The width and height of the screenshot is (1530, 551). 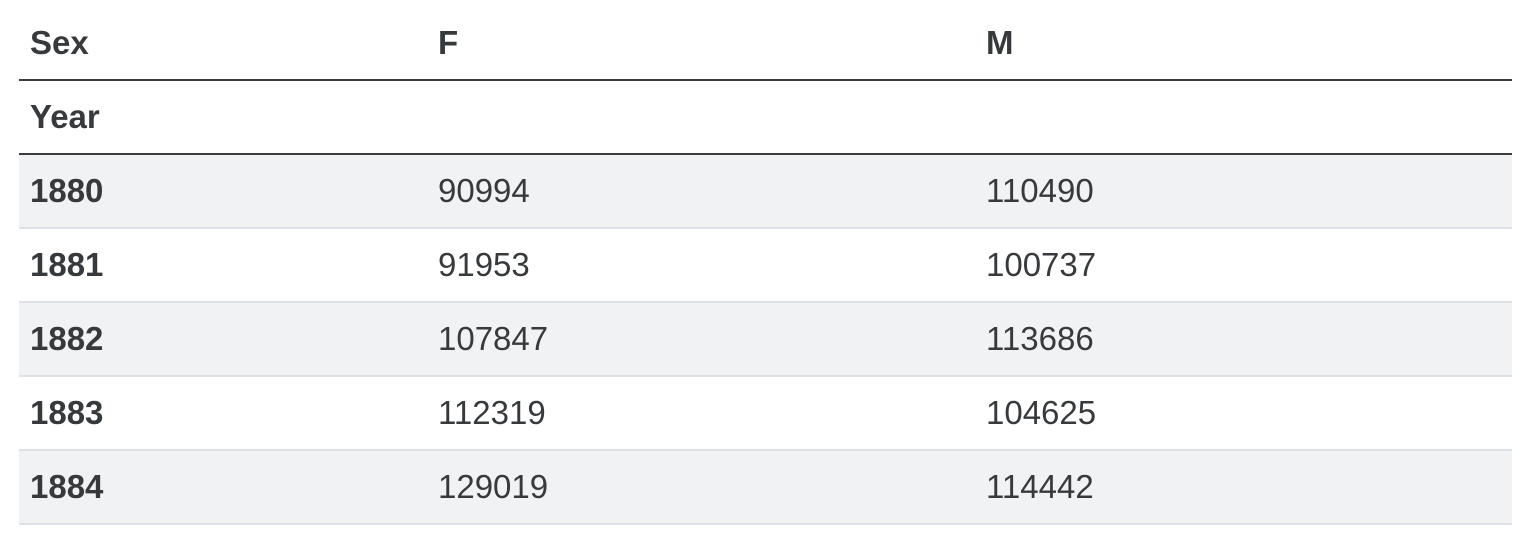 I want to click on table-row: 1884 129019 114442, so click(x=765, y=487).